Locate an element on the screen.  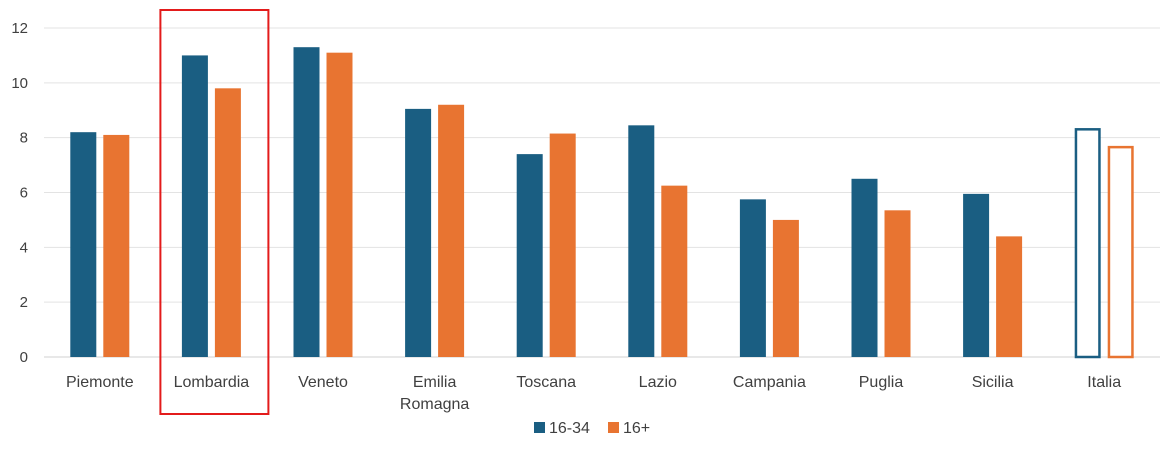
bar-16+-emilia-romagna is located at coordinates (451, 231).